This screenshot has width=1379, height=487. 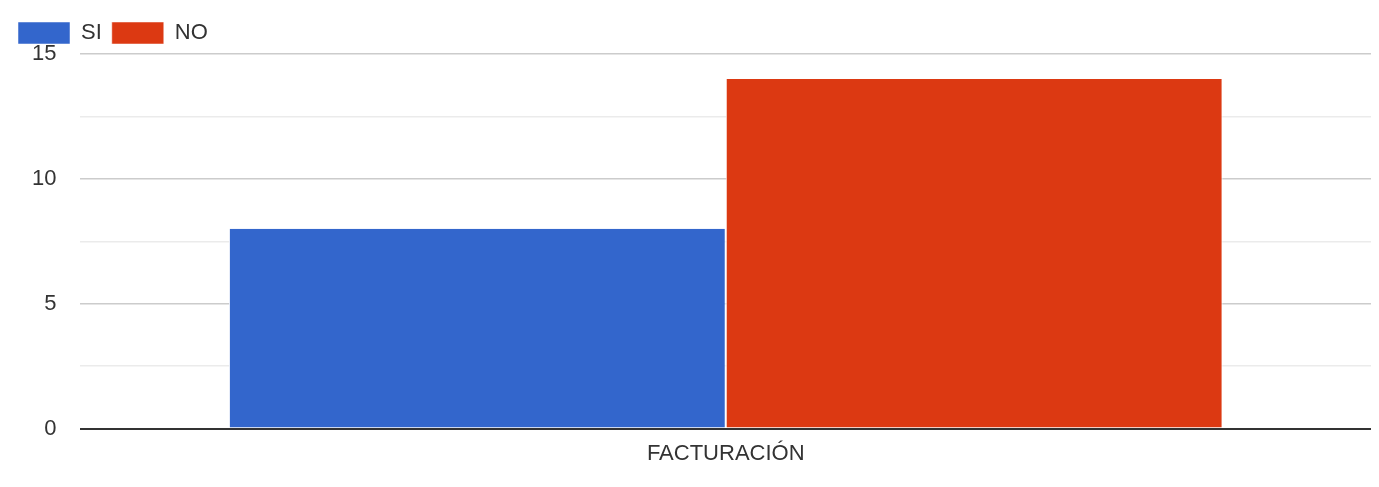 I want to click on y-tick-label: 0, so click(x=50, y=427).